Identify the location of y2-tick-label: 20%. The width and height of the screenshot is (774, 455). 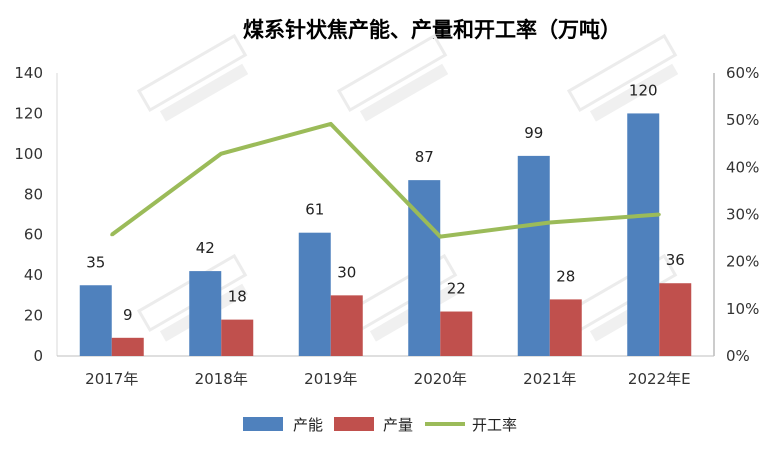
(742, 262).